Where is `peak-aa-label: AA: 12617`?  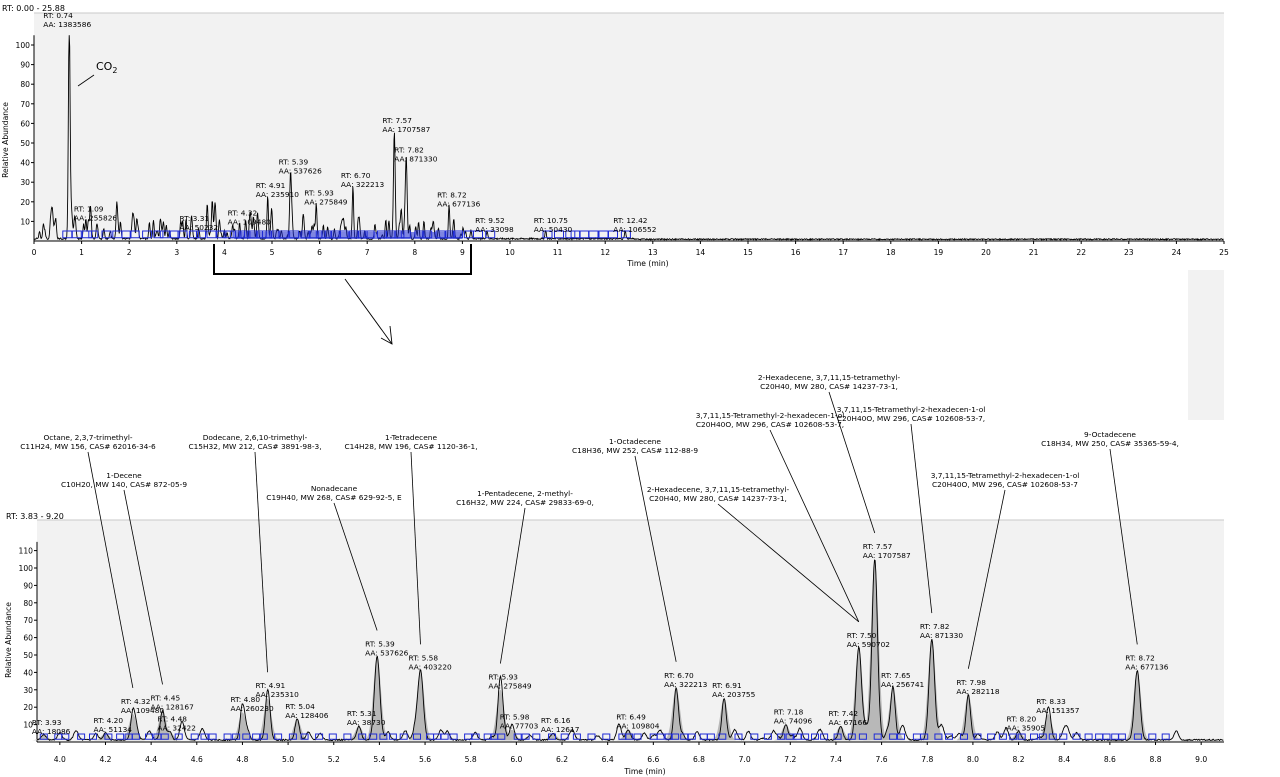 peak-aa-label: AA: 12617 is located at coordinates (560, 729).